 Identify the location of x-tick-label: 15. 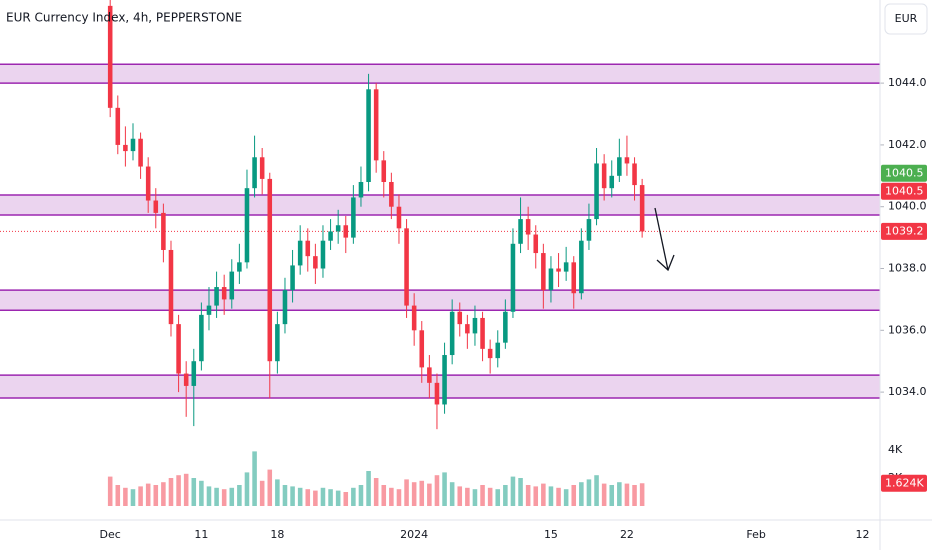
(551, 534).